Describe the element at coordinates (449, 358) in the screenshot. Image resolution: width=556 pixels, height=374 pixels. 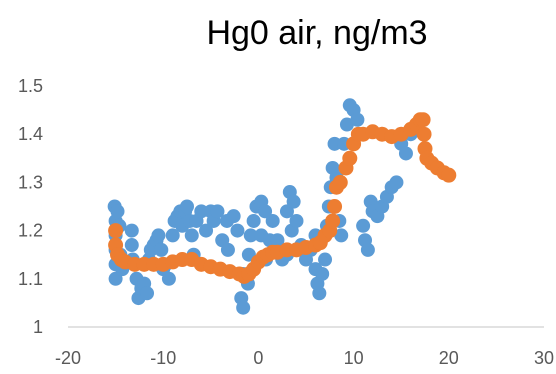
I see `x-tick-label: 20` at that location.